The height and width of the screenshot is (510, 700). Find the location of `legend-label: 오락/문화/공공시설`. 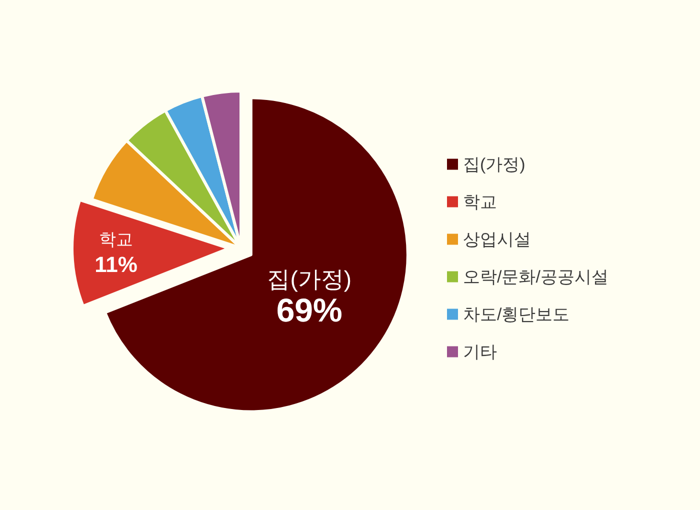

legend-label: 오락/문화/공공시설 is located at coordinates (535, 276).